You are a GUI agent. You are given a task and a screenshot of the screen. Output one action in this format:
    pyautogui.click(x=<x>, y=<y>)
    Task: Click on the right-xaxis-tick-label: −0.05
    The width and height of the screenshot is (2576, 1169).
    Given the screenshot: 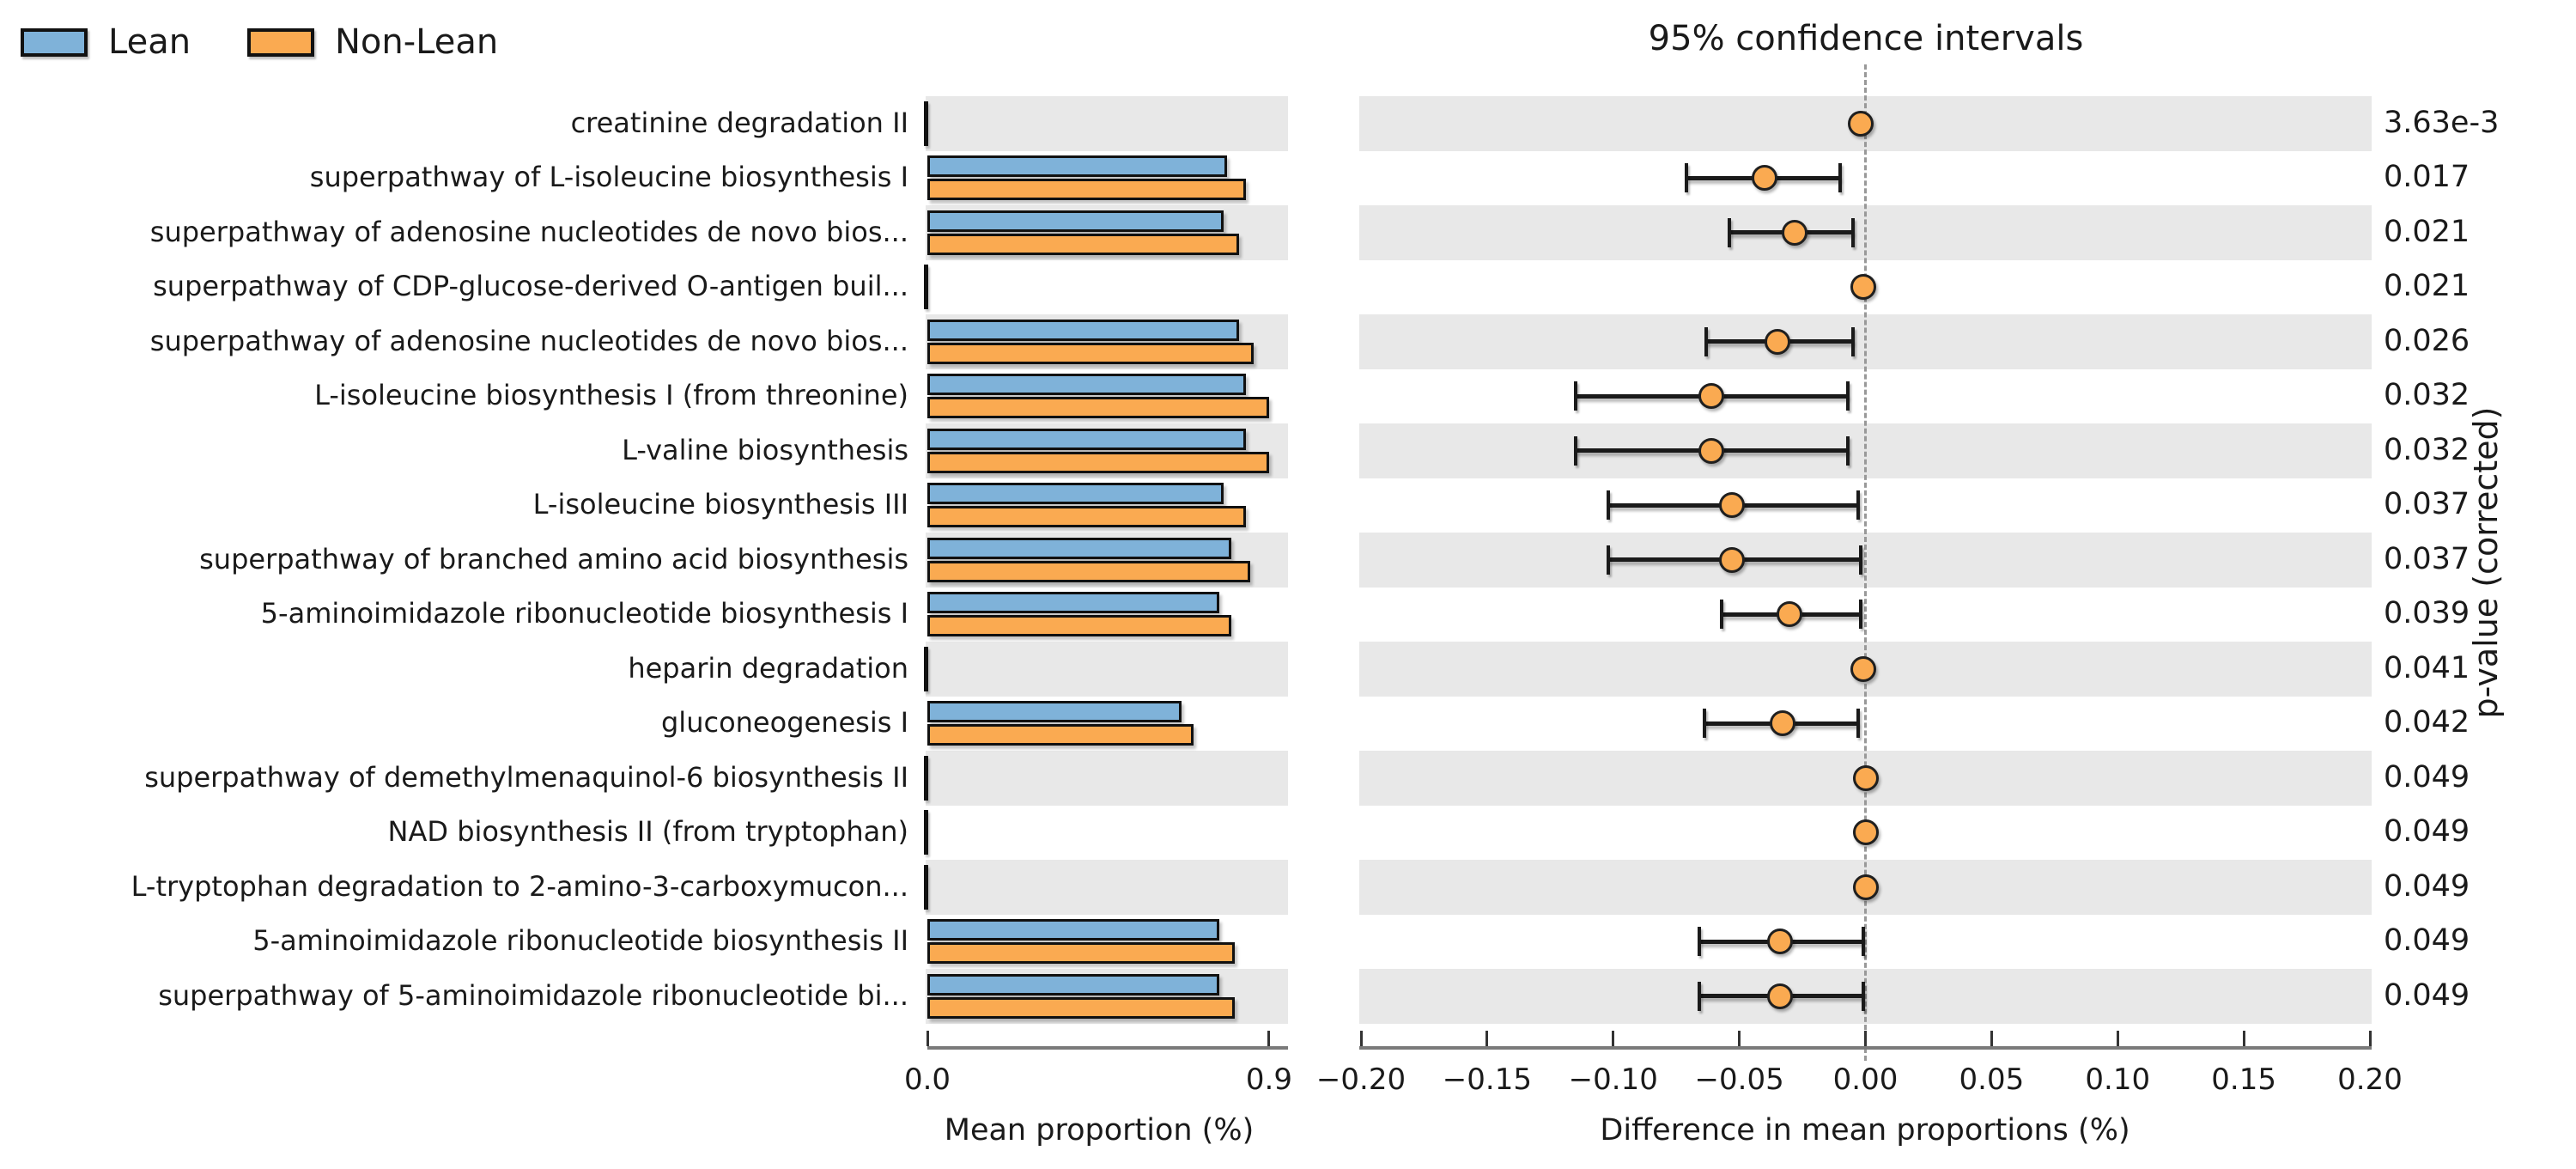 What is the action you would take?
    pyautogui.click(x=1739, y=1080)
    